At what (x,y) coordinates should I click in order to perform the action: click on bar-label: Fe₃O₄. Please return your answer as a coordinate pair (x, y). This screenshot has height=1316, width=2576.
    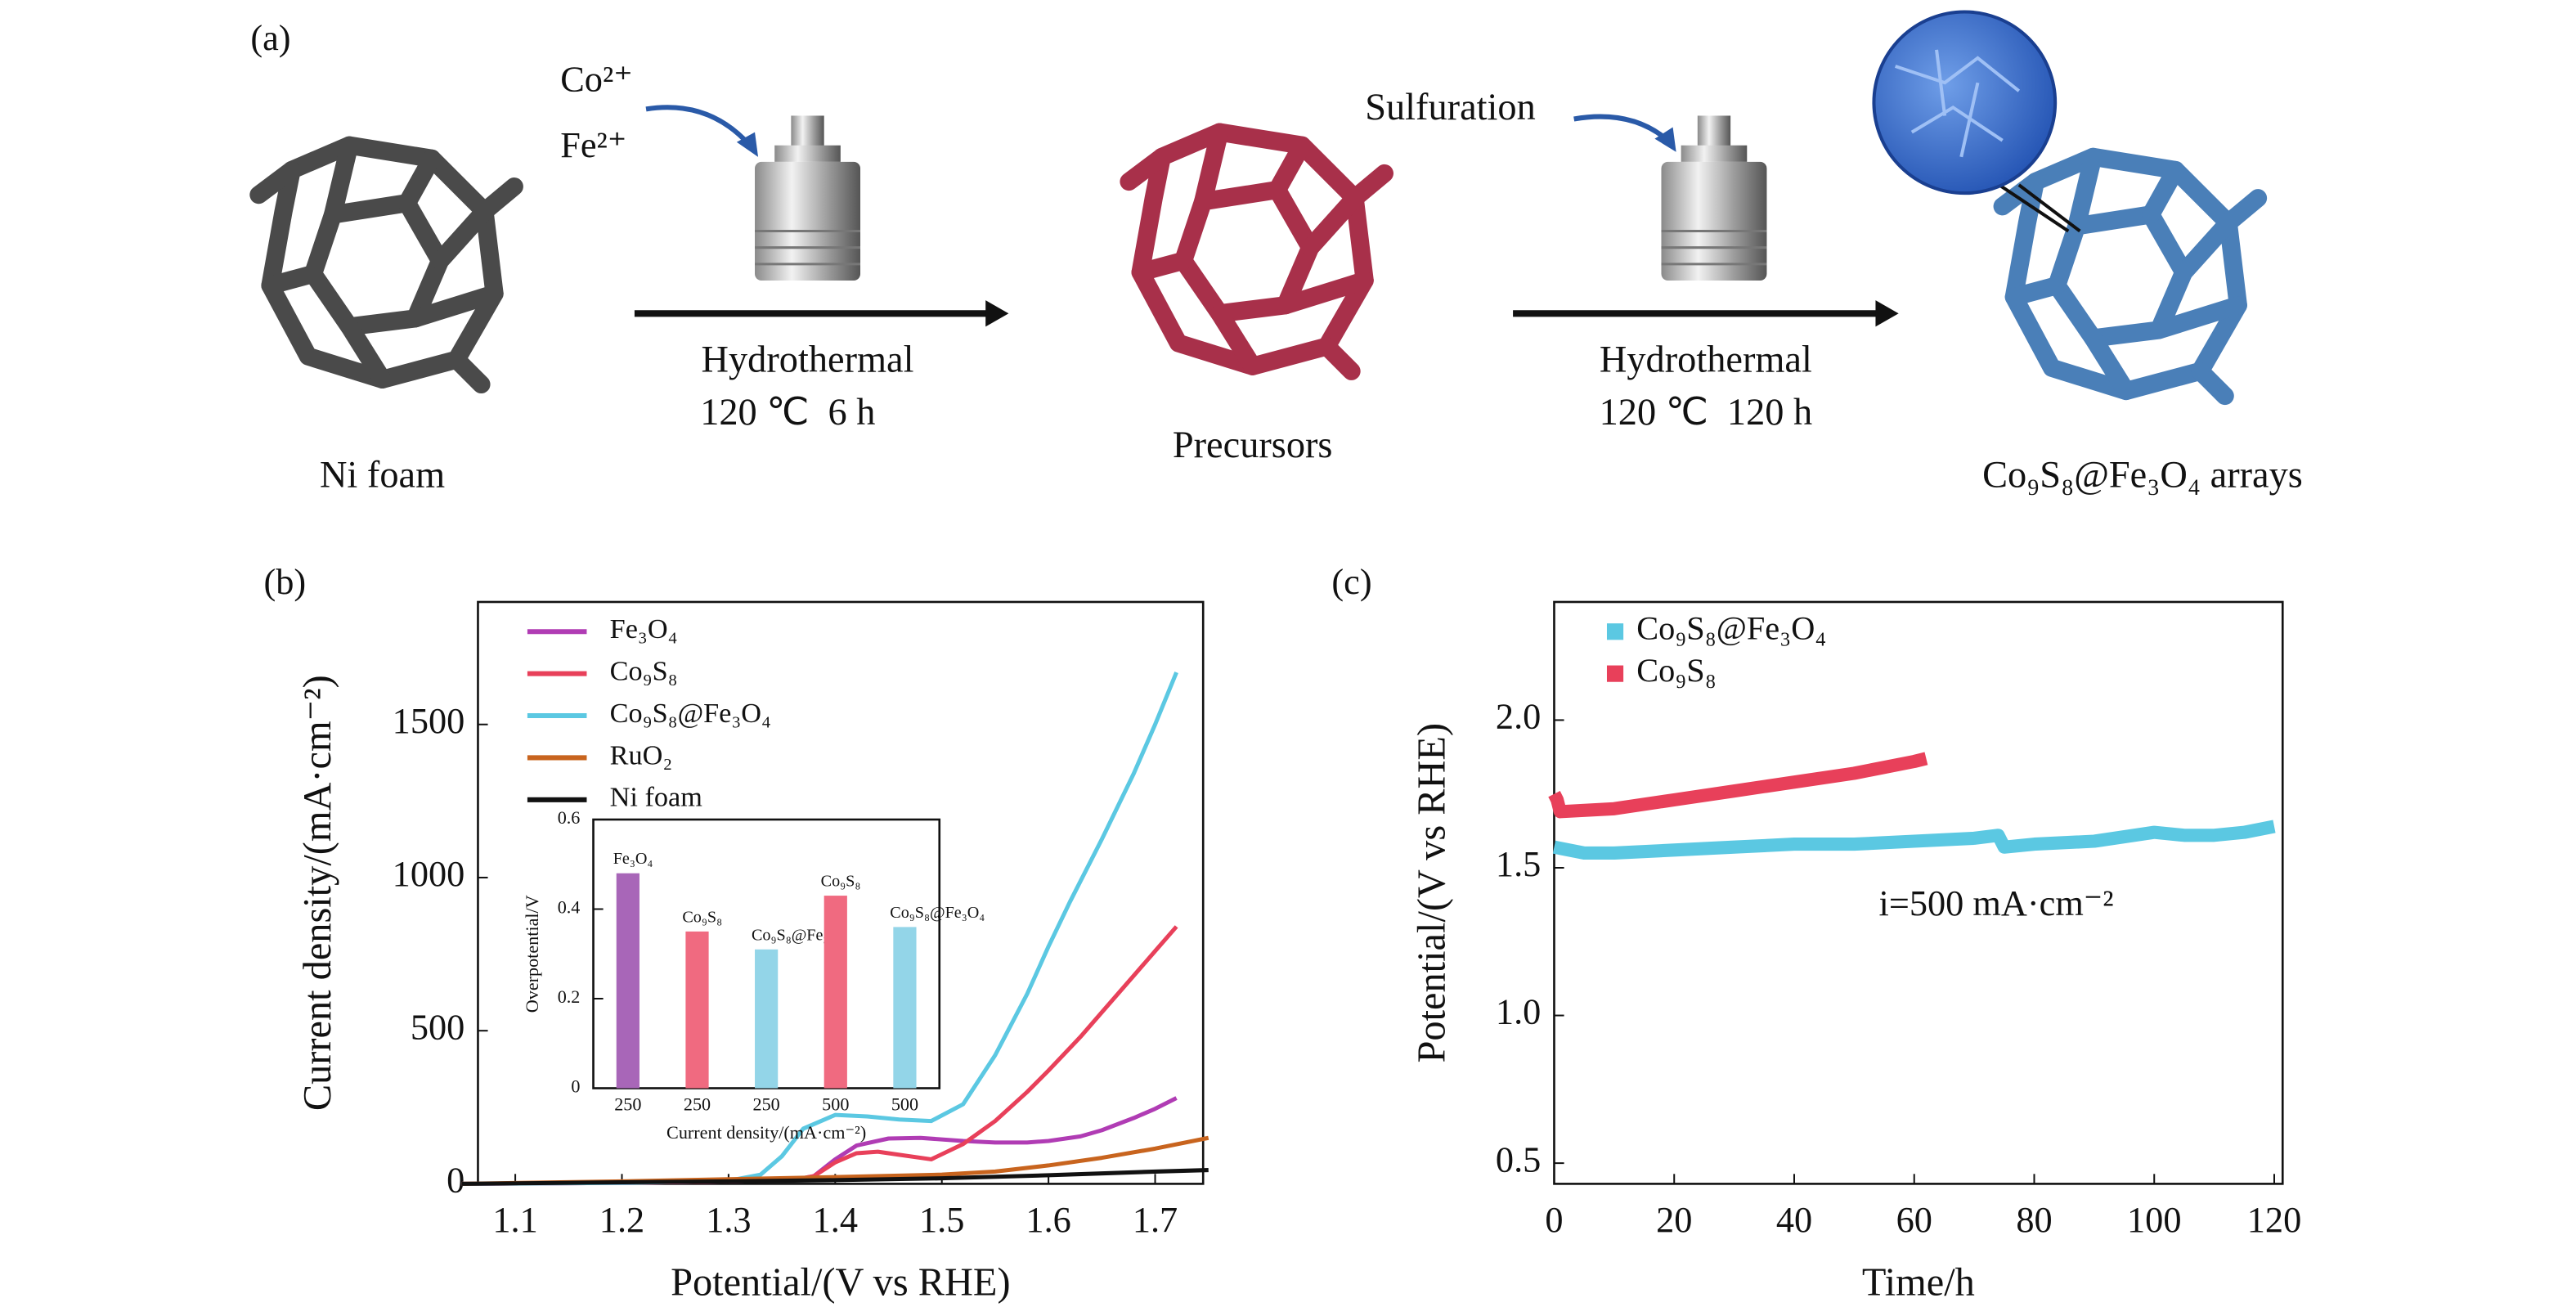
    Looking at the image, I should click on (633, 859).